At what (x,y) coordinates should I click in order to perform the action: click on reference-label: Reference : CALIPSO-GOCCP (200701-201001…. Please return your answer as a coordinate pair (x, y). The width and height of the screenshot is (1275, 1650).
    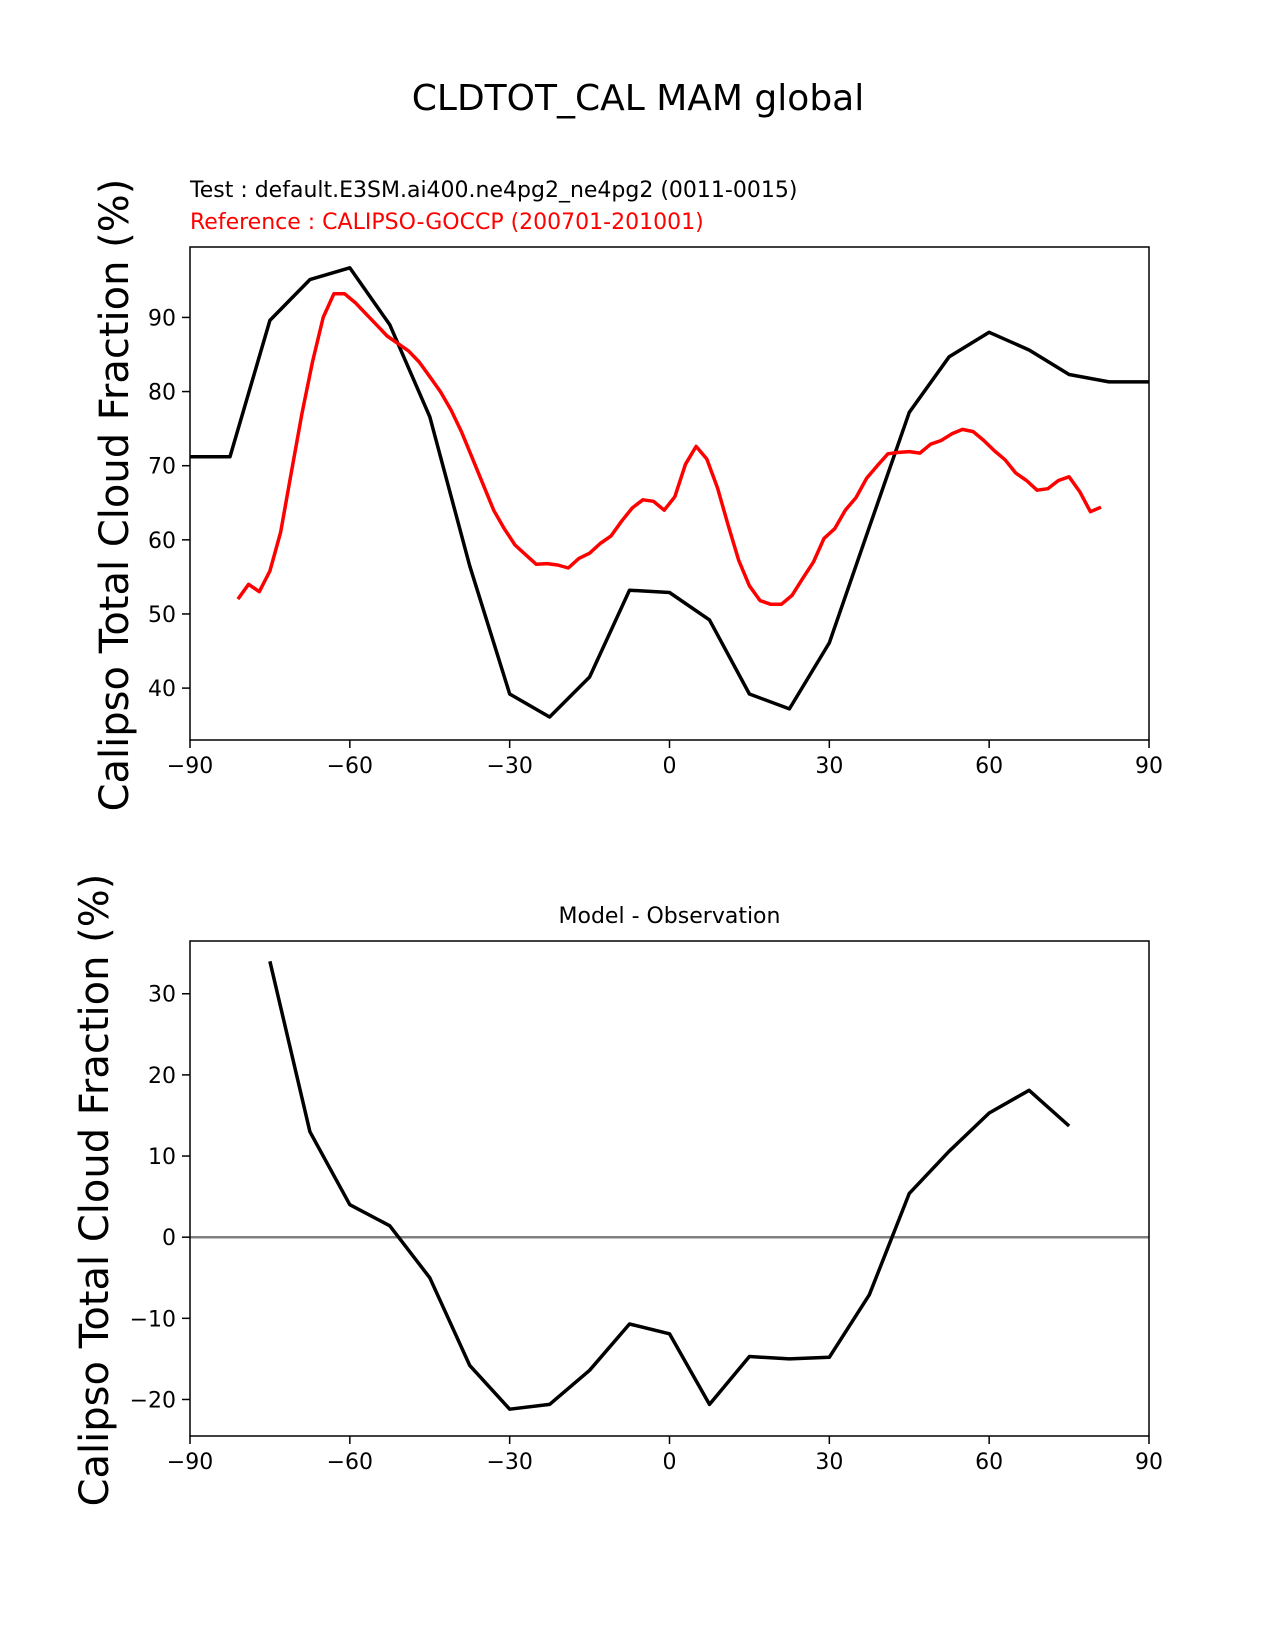
    Looking at the image, I should click on (447, 222).